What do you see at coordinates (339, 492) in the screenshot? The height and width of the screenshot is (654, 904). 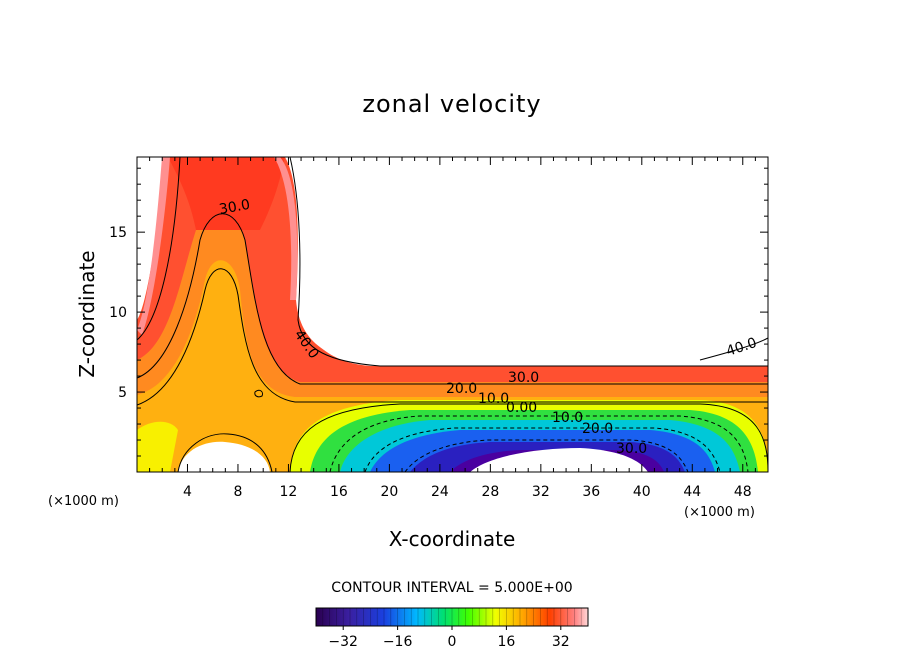 I see `x-tick-label: 16` at bounding box center [339, 492].